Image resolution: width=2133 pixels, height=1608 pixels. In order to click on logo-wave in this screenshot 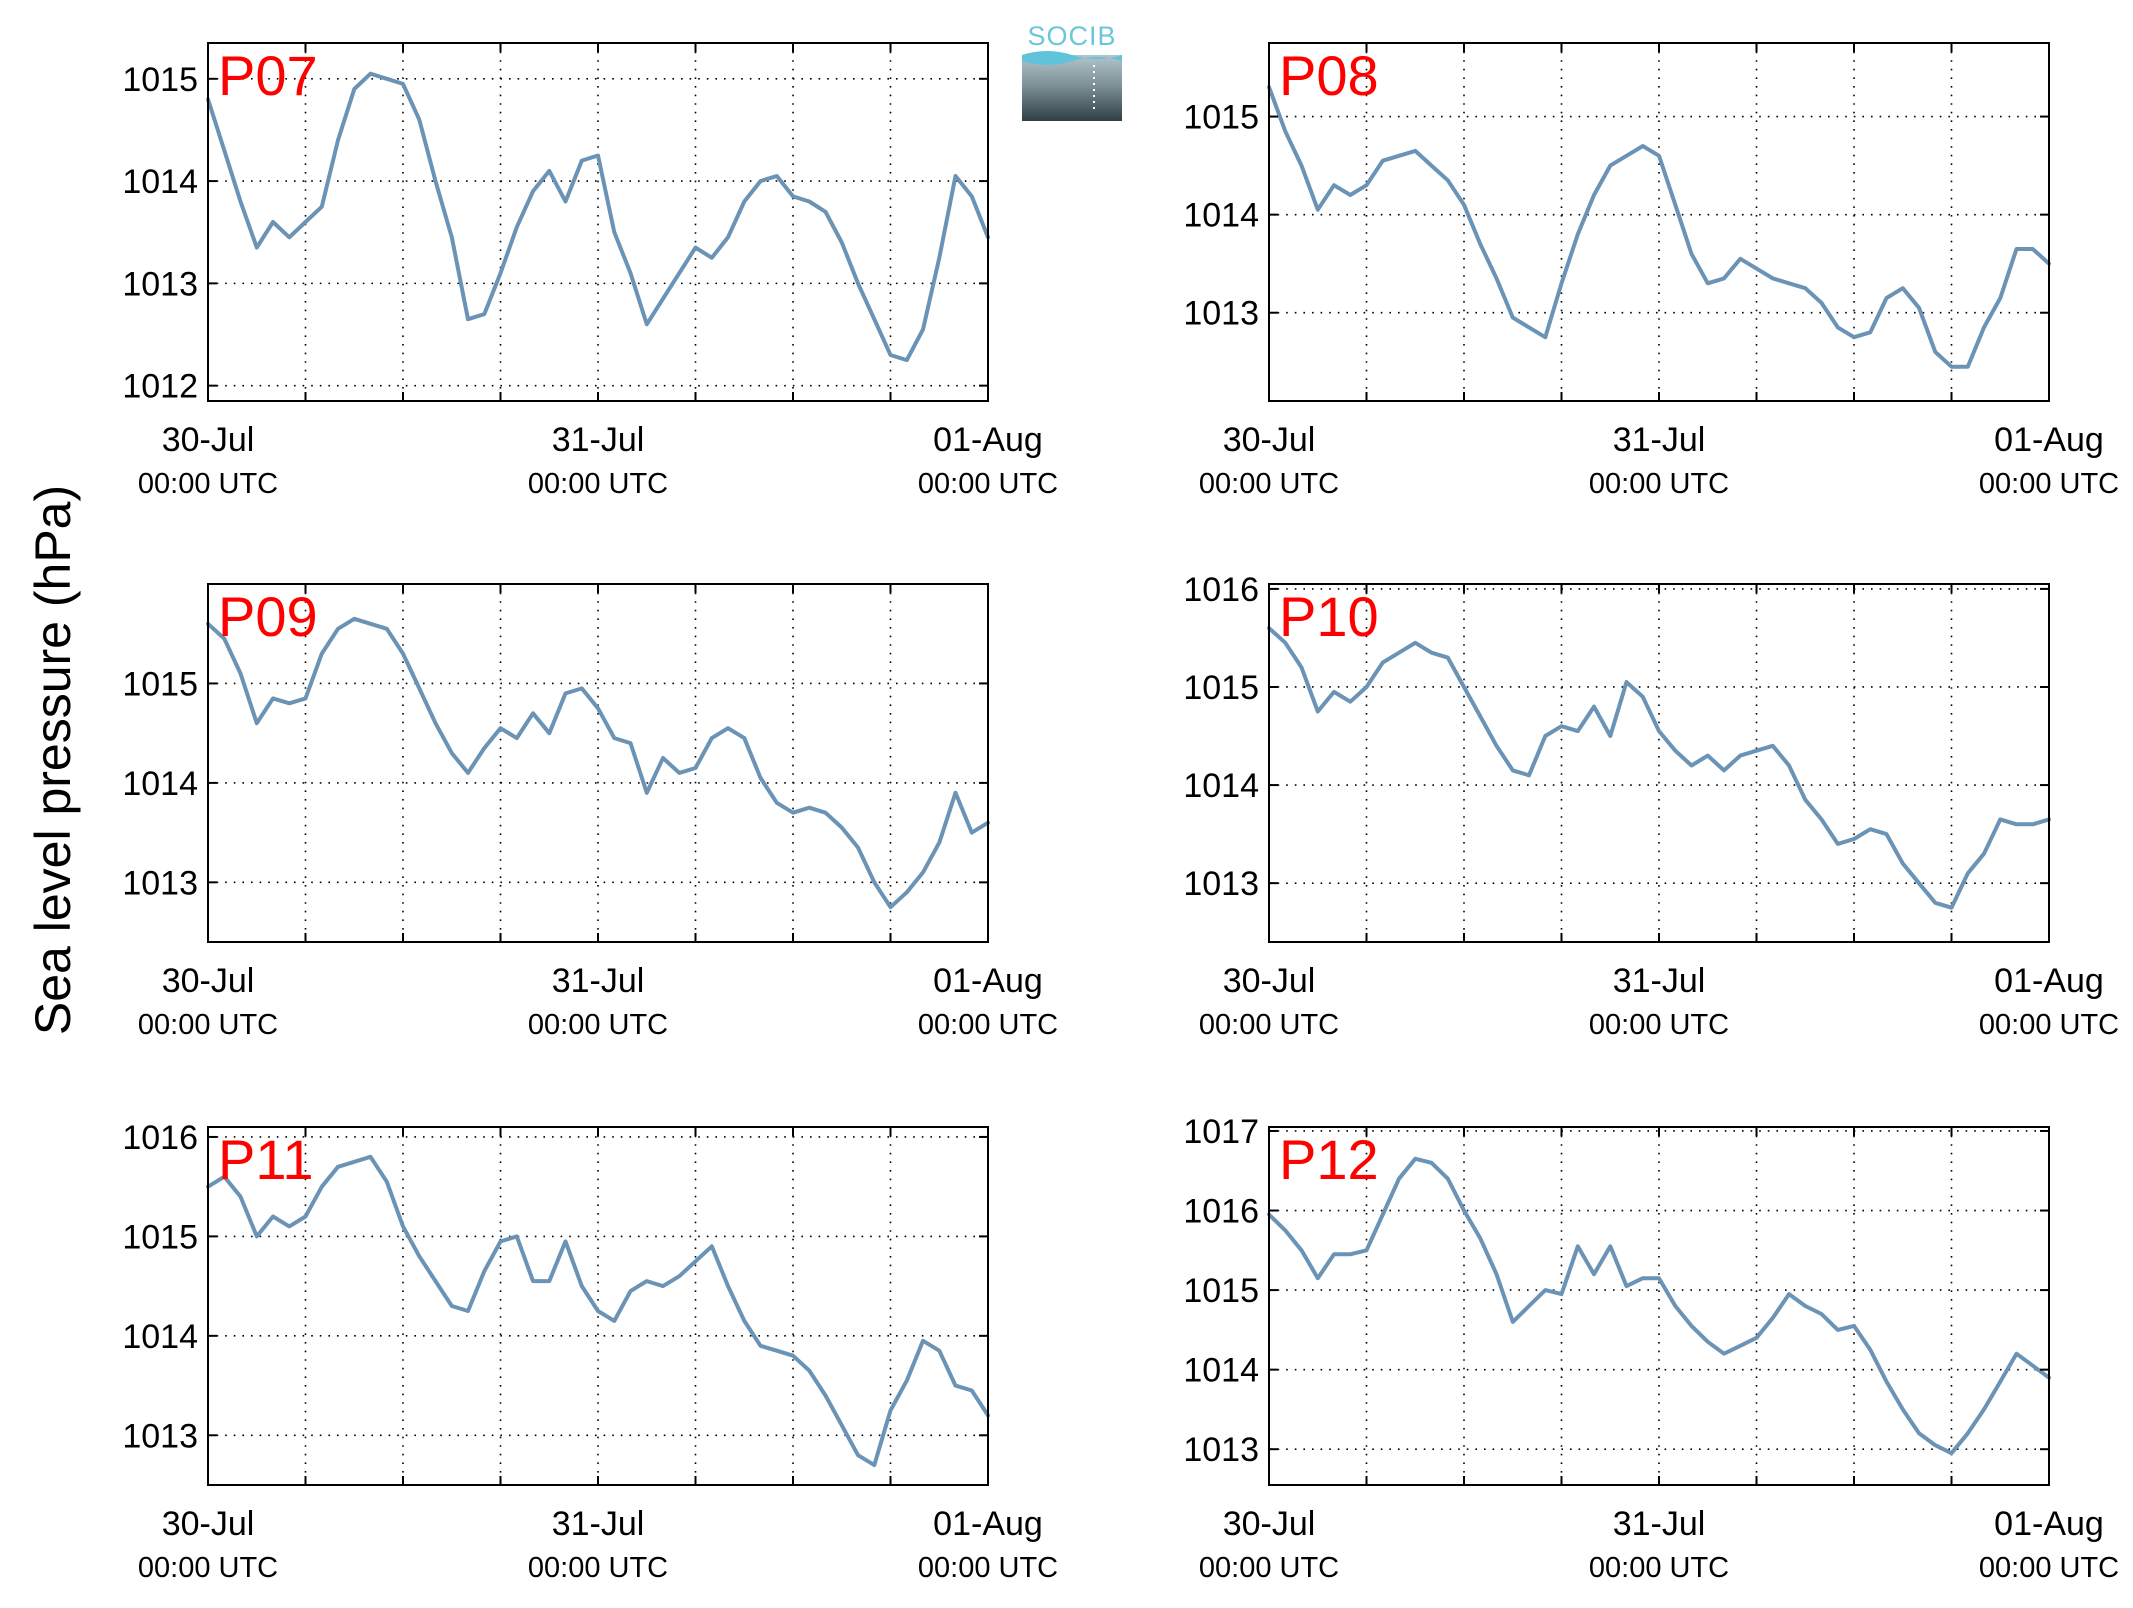, I will do `click(1072, 58)`.